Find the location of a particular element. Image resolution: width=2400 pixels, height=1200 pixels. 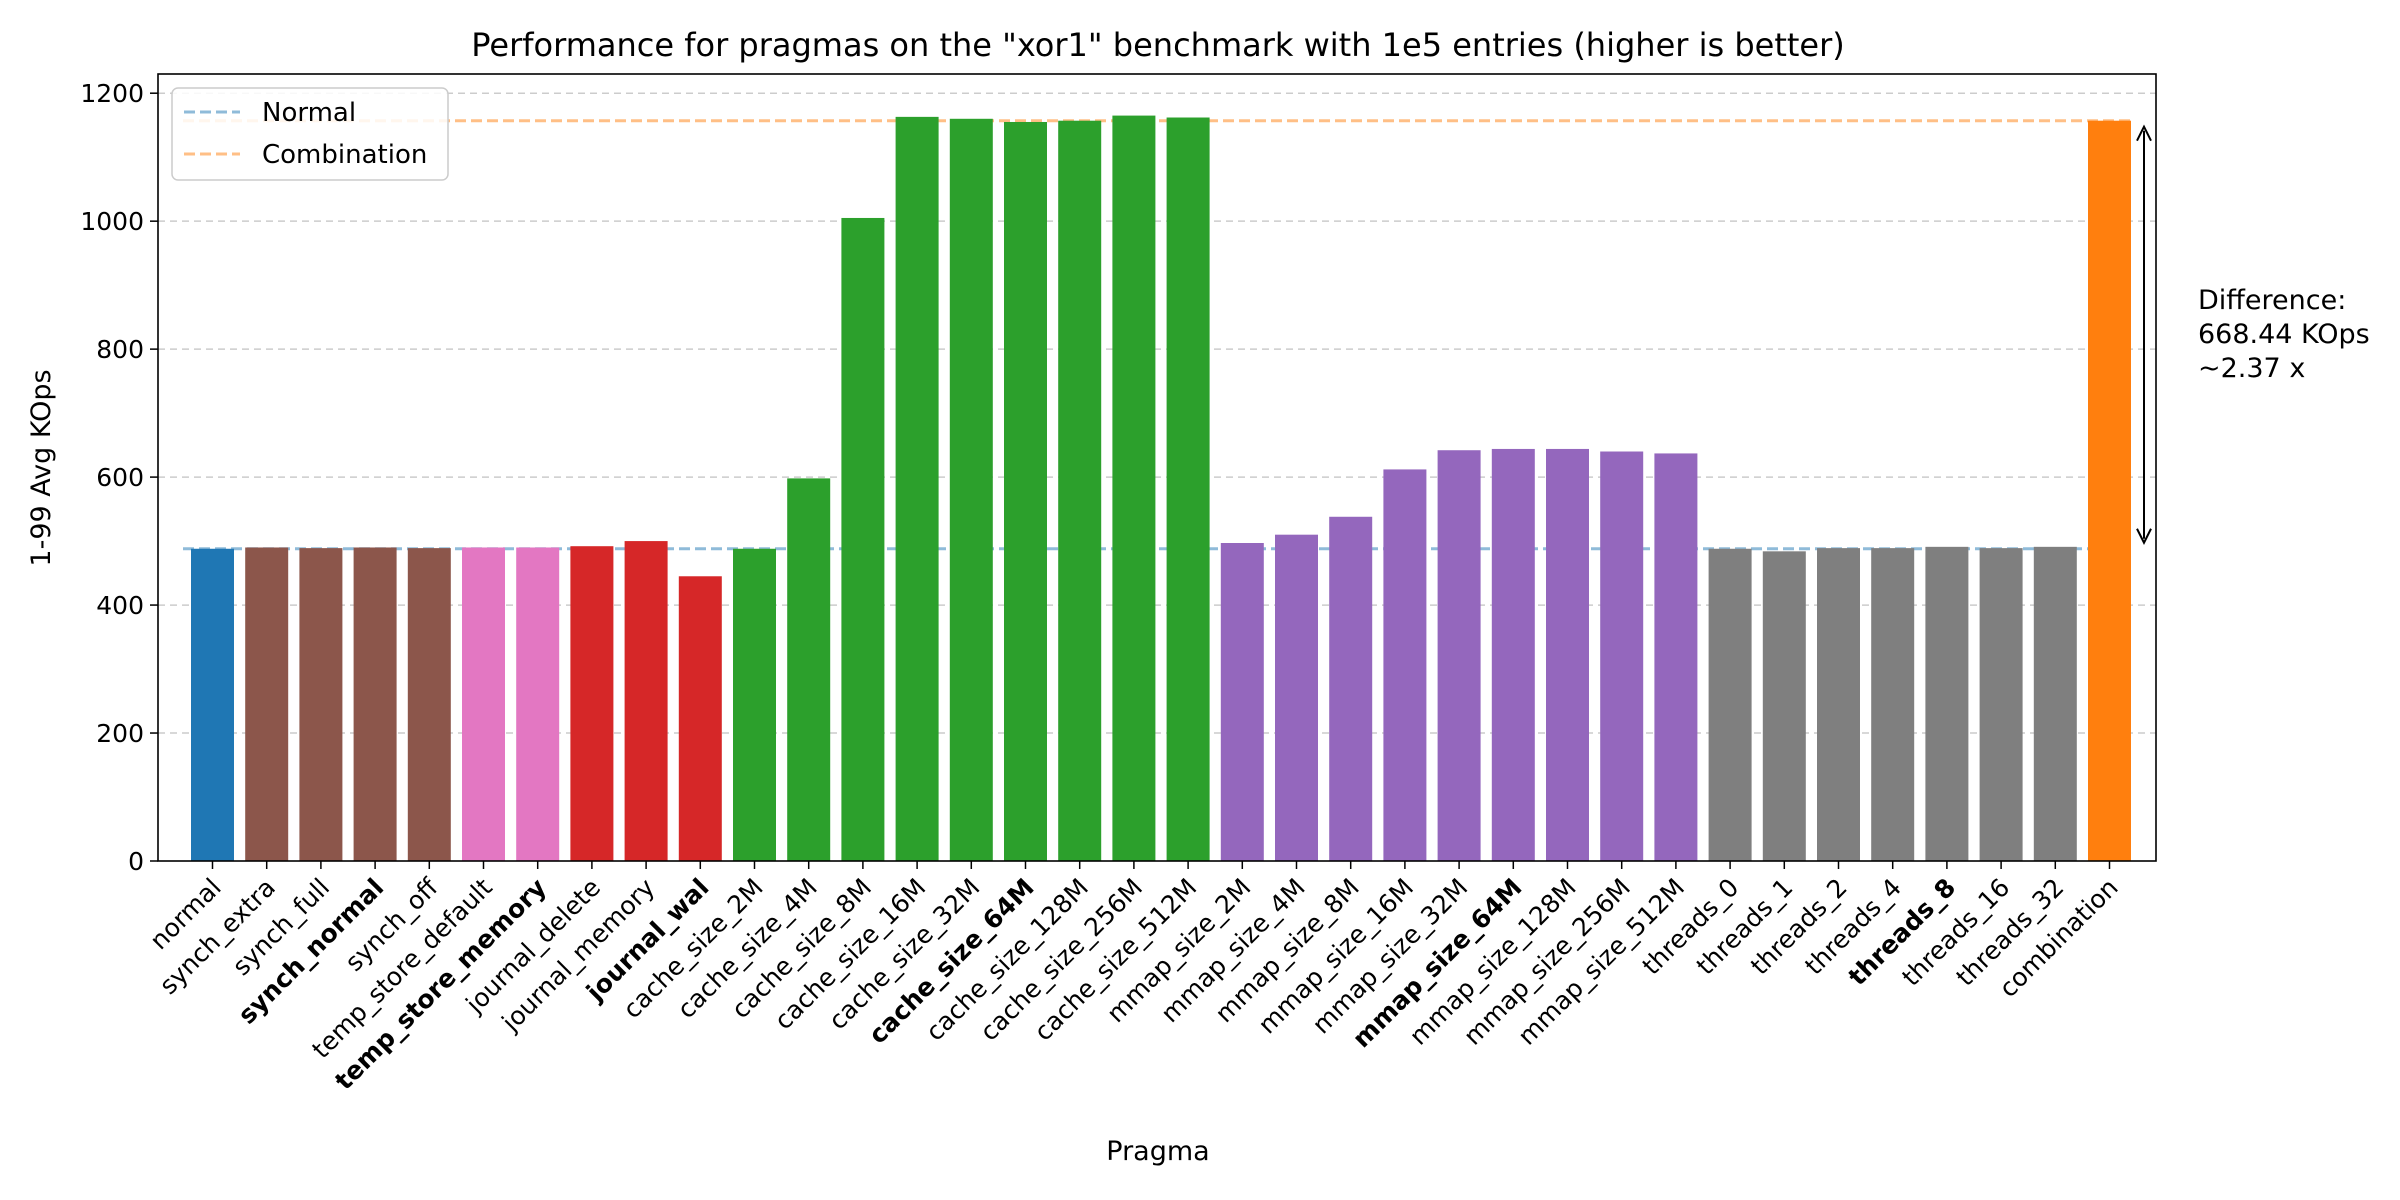

bar-mmap_size_32M is located at coordinates (1459, 655).